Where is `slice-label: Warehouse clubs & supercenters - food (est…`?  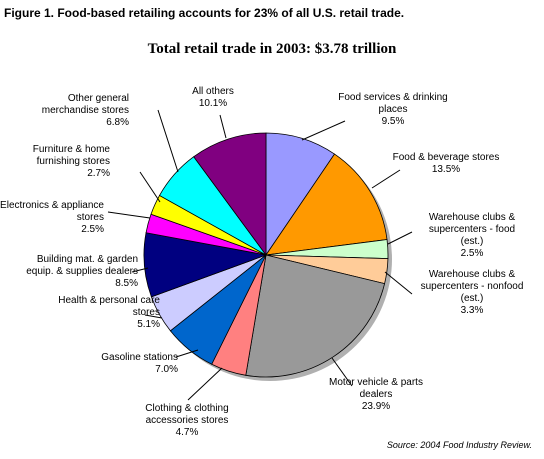 slice-label: Warehouse clubs & supercenters - food (est… is located at coordinates (472, 235).